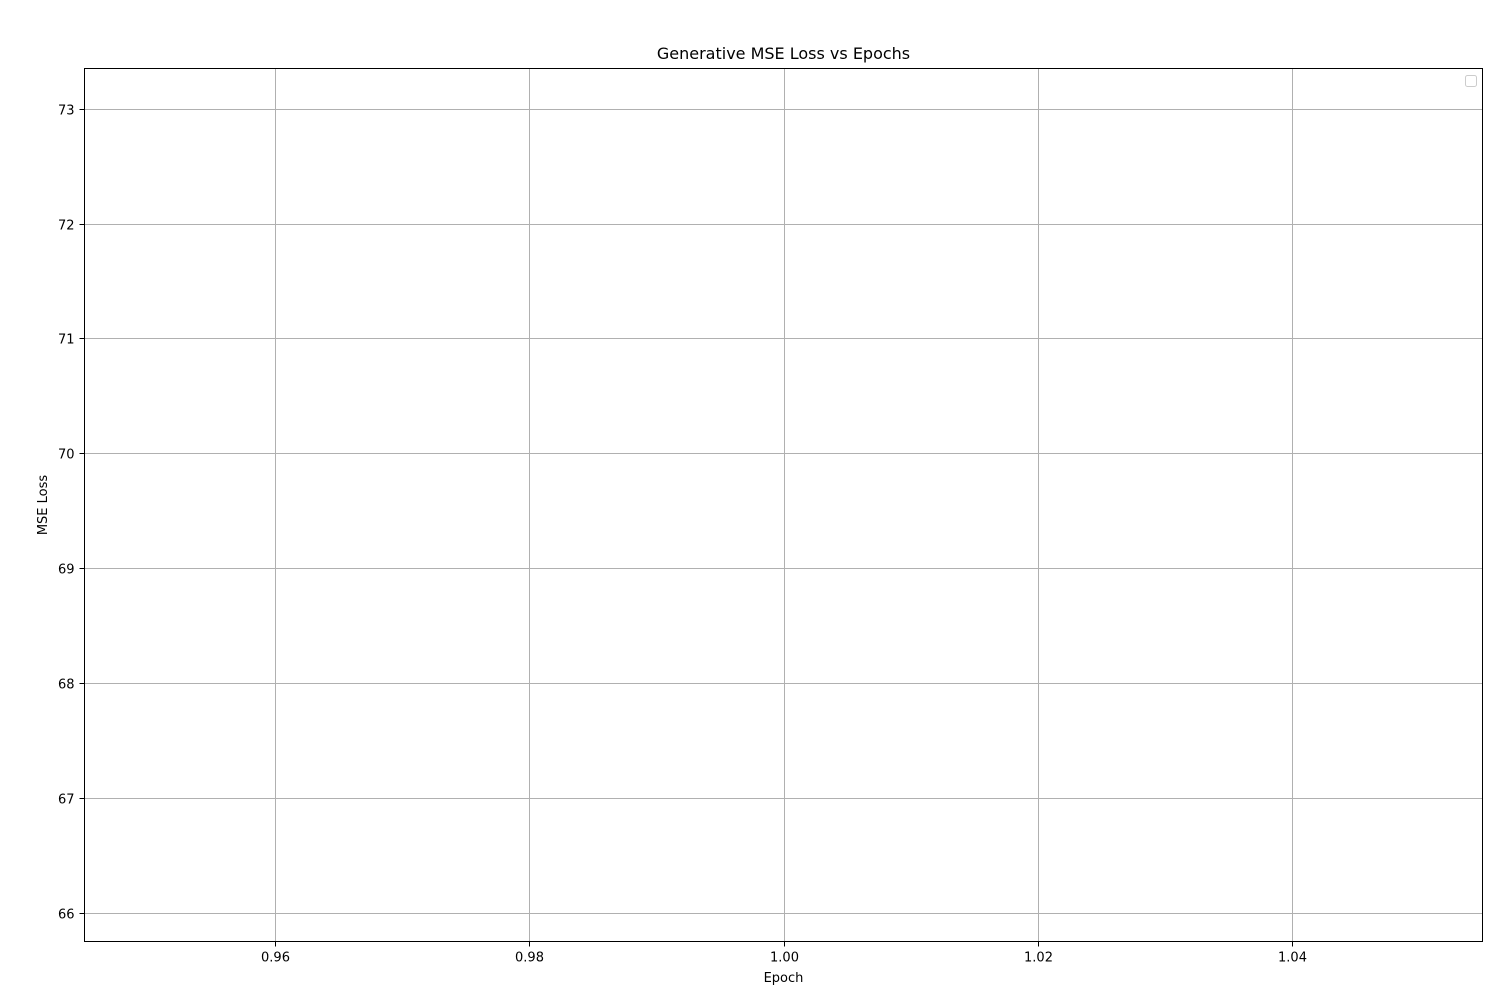 The width and height of the screenshot is (1500, 1000). What do you see at coordinates (66, 340) in the screenshot?
I see `y-tick-label: 71` at bounding box center [66, 340].